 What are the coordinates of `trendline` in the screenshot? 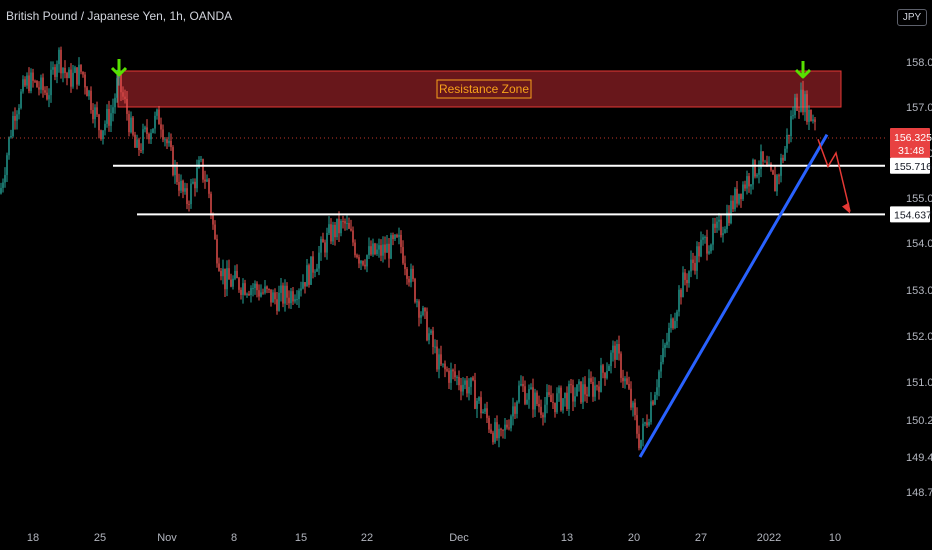 It's located at (733, 295).